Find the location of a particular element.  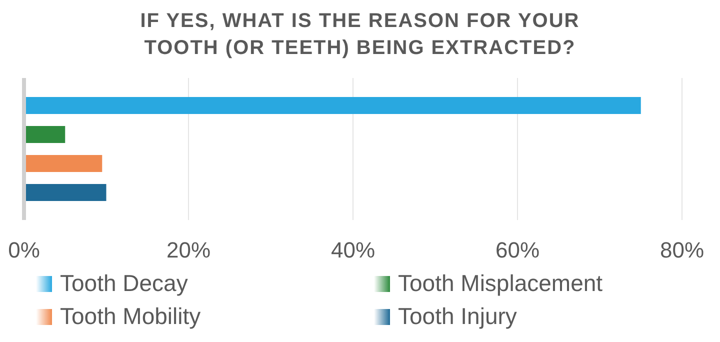

x-tick-label: 20% is located at coordinates (188, 250).